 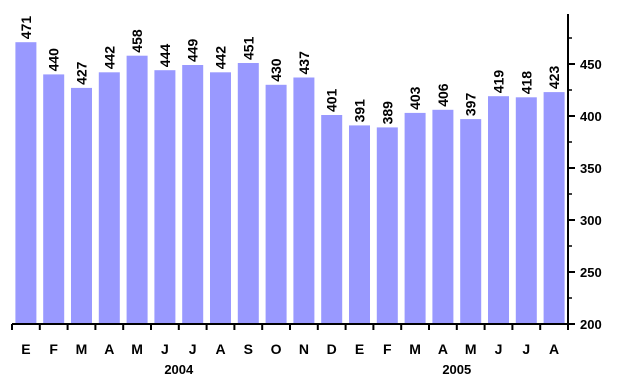 I want to click on y-tick-label-2: 300, so click(x=591, y=220).